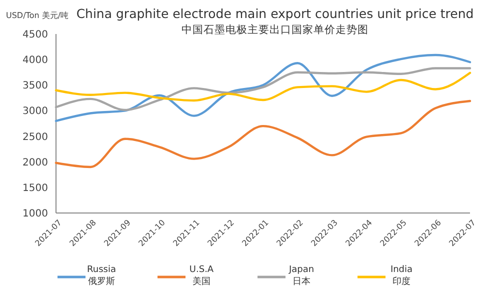 Image resolution: width=495 pixels, height=290 pixels. Describe the element at coordinates (37, 15) in the screenshot. I see `y-axis-title: USD/Ton 美元/吨` at that location.